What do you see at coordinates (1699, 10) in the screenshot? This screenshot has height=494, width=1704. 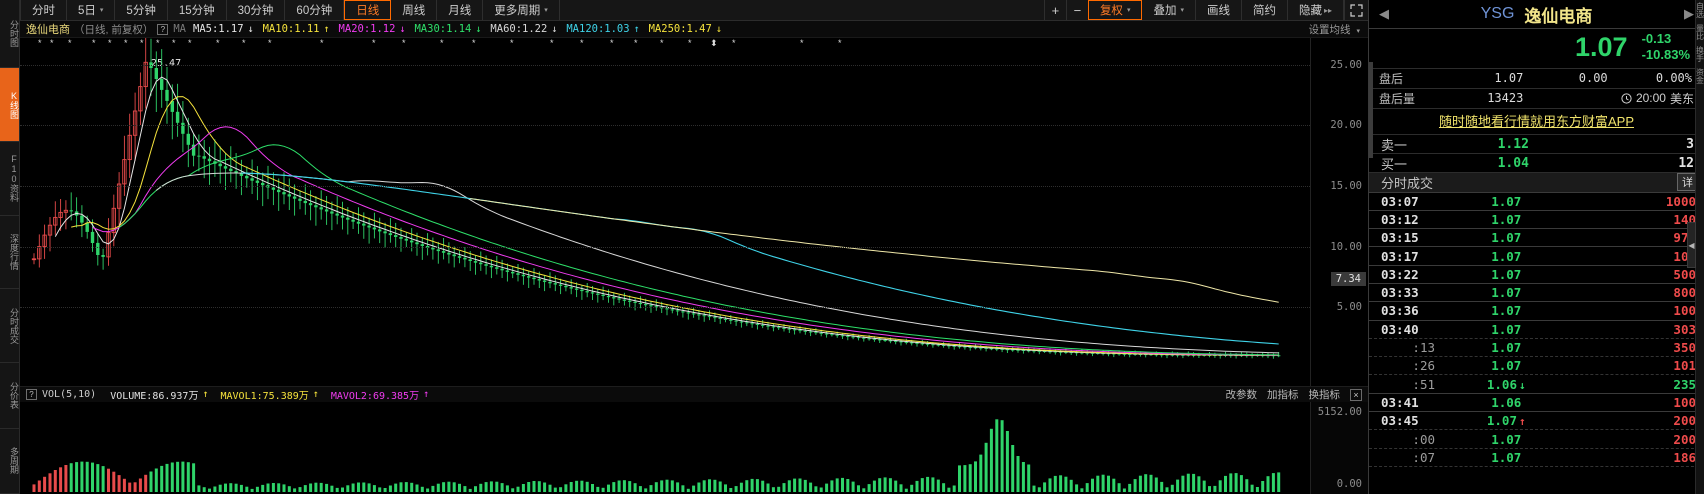 I see `micro-rail-item-0: 自选` at bounding box center [1699, 10].